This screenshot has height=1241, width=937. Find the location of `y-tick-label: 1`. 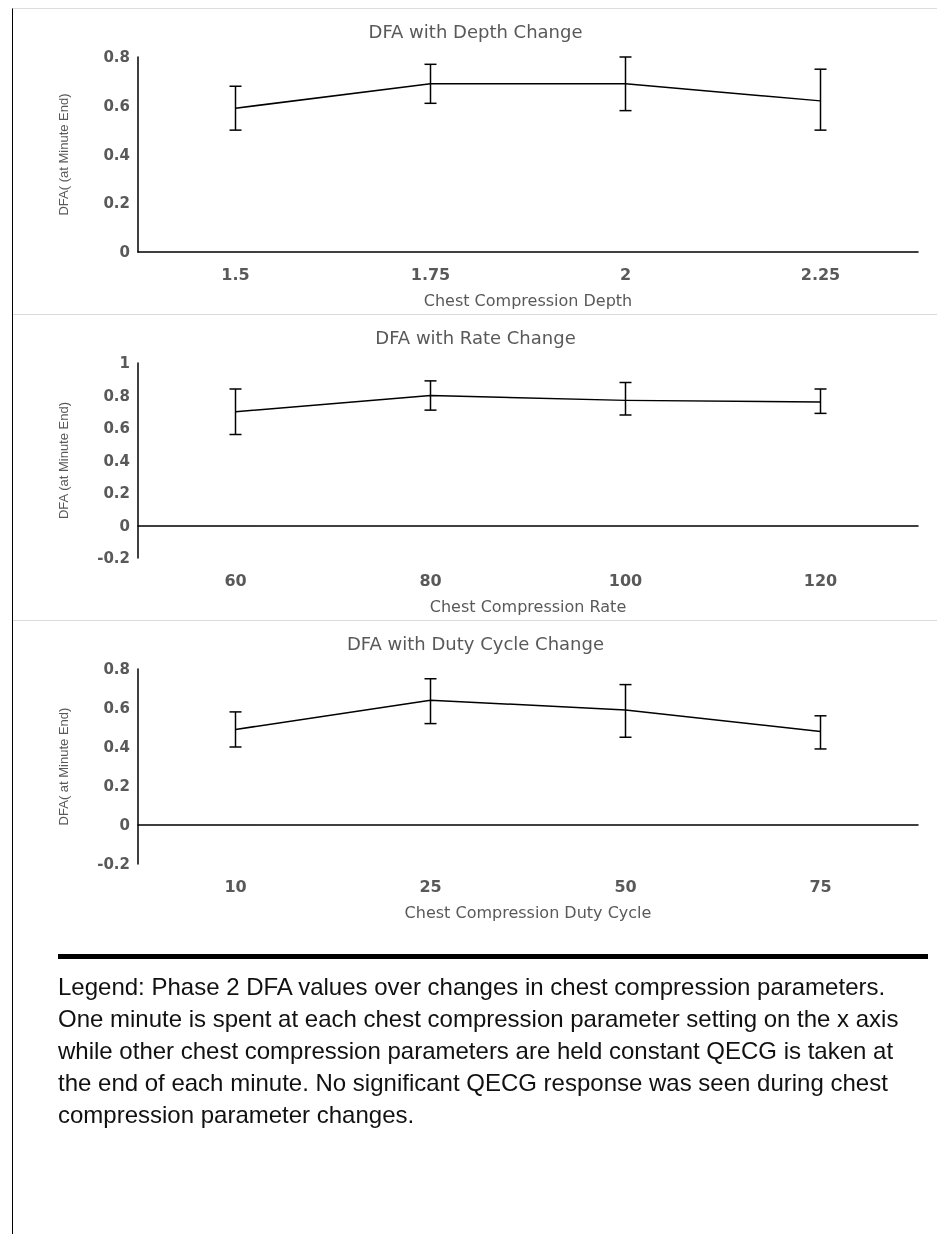

y-tick-label: 1 is located at coordinates (124, 363).